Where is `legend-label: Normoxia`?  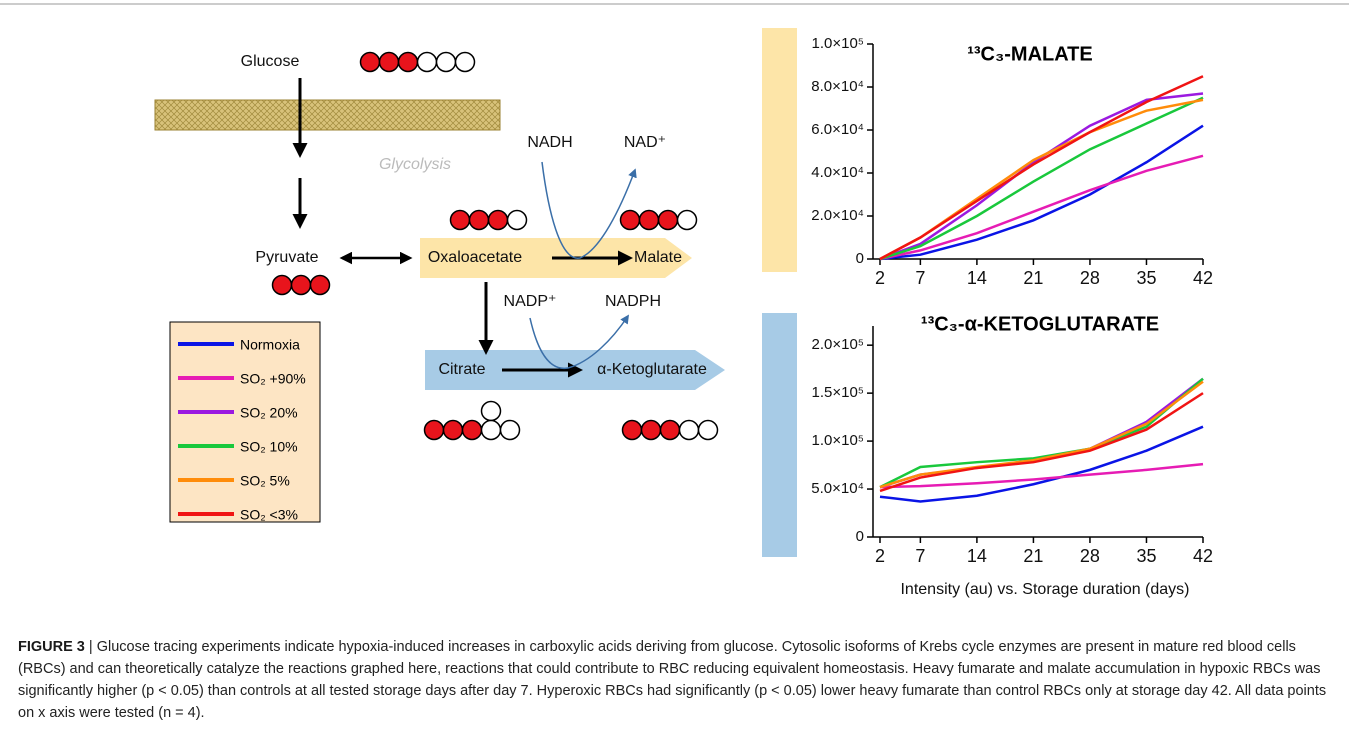
legend-label: Normoxia is located at coordinates (270, 345).